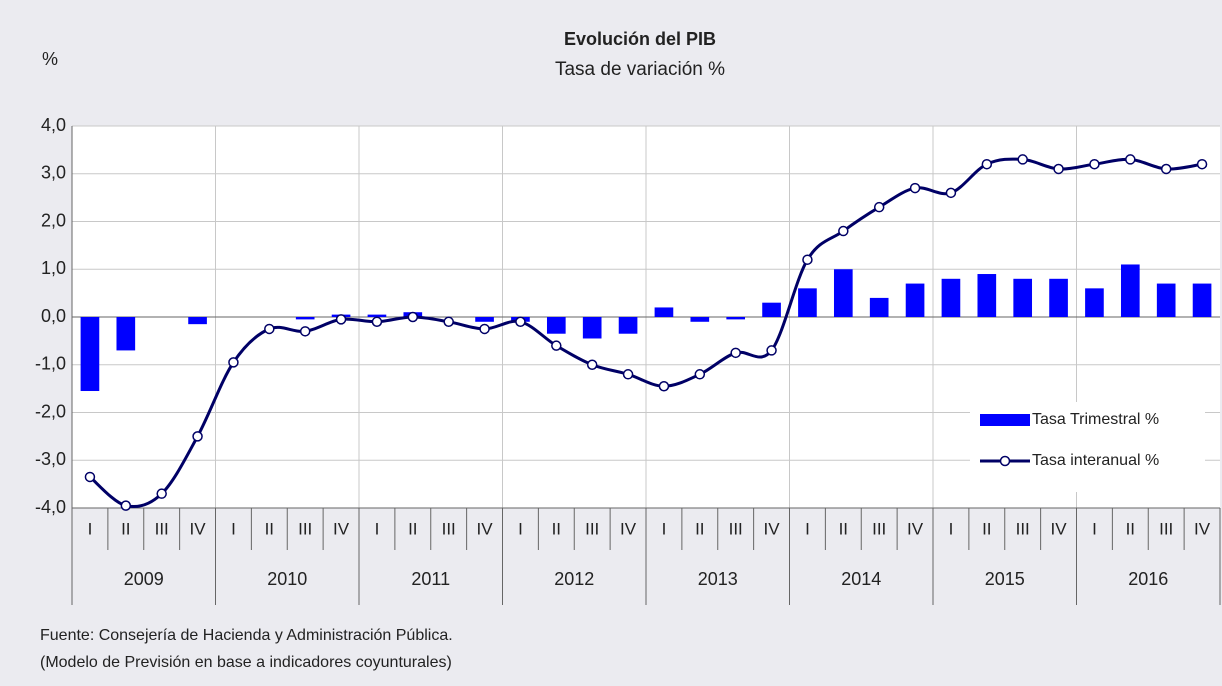 This screenshot has width=1222, height=686. What do you see at coordinates (640, 39) in the screenshot?
I see `chart-title: Evolución del PIB` at bounding box center [640, 39].